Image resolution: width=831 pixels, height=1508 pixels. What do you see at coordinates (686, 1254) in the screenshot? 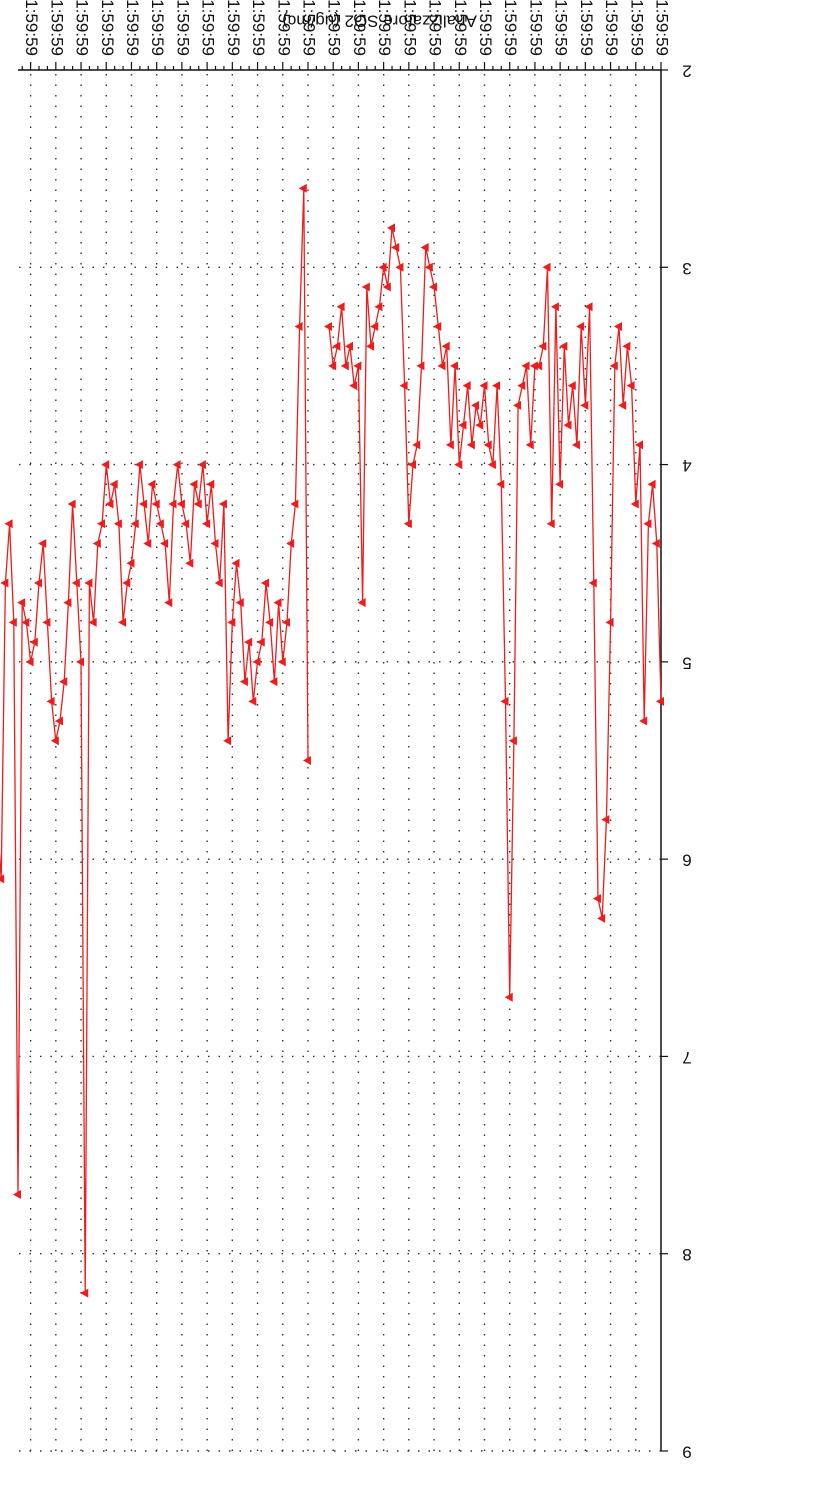
I see `y-tick-label: 8` at bounding box center [686, 1254].